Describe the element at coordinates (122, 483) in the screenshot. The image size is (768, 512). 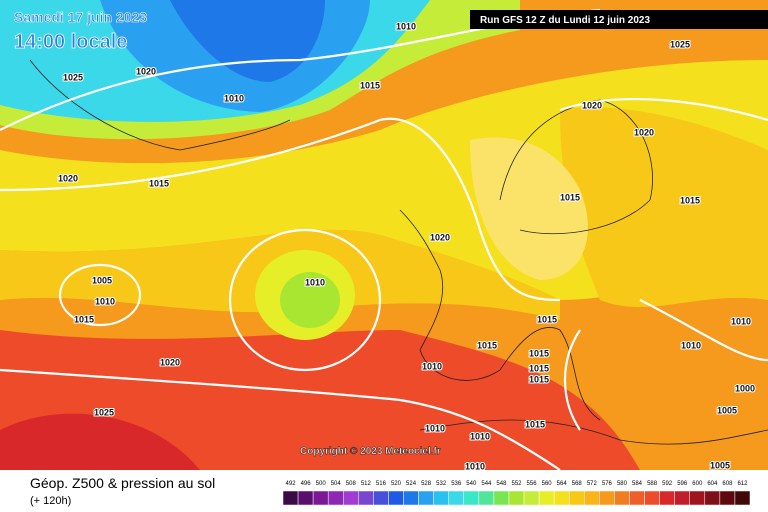
I see `footer-title: Géop. Z500 & pression au sol` at that location.